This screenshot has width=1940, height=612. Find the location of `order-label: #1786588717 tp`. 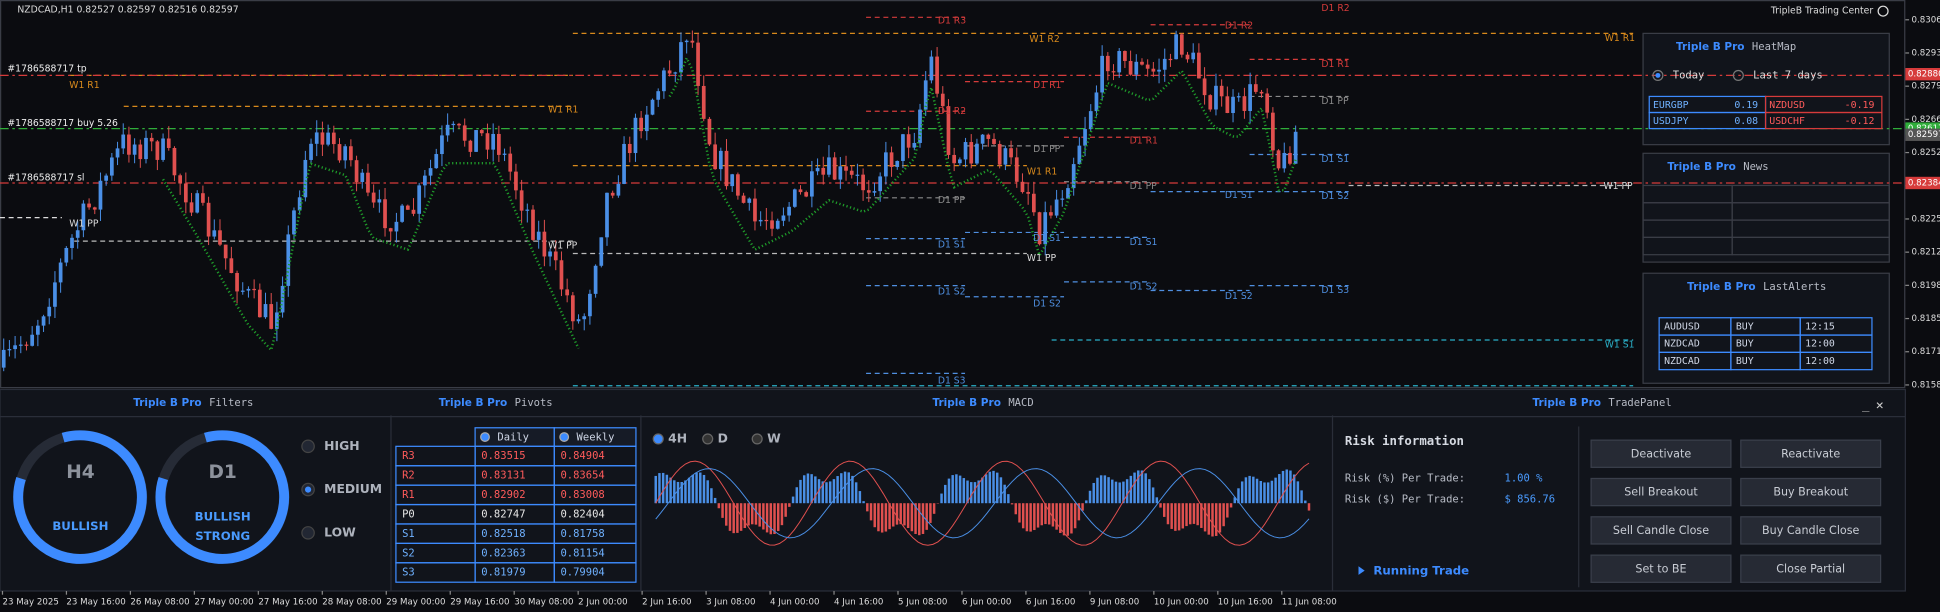

order-label: #1786588717 tp is located at coordinates (46, 69).